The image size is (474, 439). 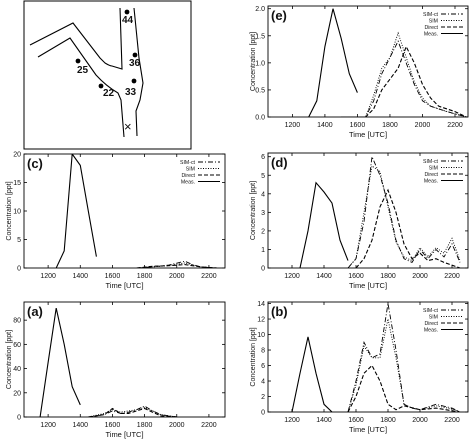 What do you see at coordinates (76, 38) in the screenshot?
I see `valley-left-edge-upper` at bounding box center [76, 38].